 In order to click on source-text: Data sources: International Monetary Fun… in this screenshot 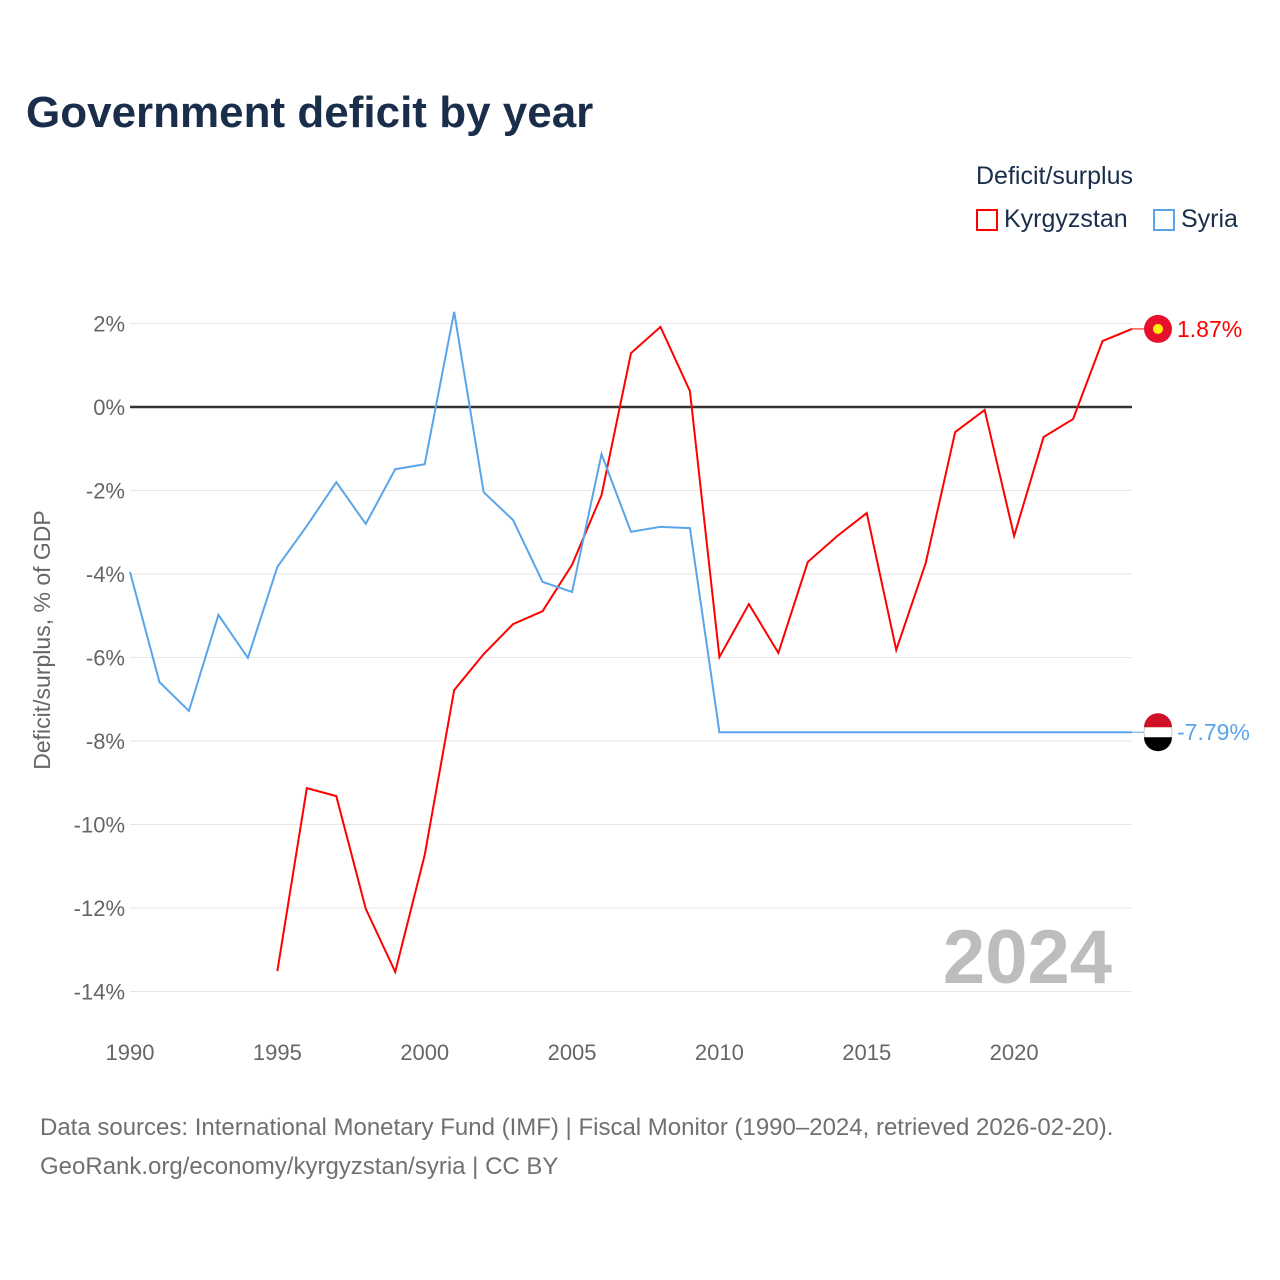, I will do `click(577, 1127)`.